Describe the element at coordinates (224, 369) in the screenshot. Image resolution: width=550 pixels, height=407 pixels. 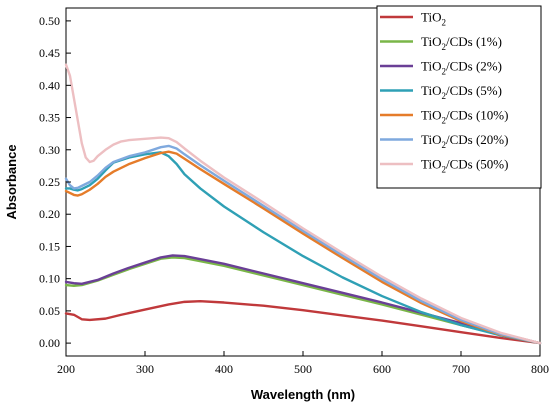
I see `x-tick-label: 400` at that location.